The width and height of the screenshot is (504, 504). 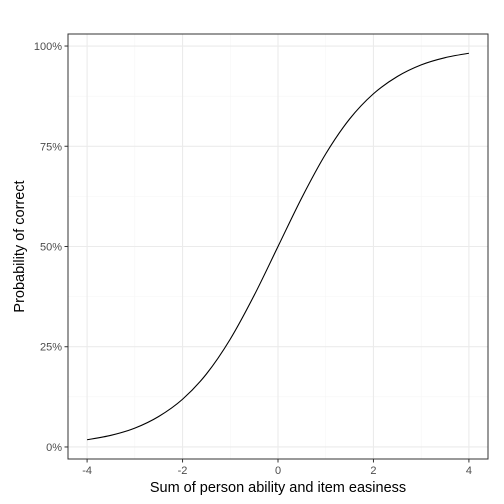 I want to click on x-axis-title: Sum of person ability and item easiness, so click(x=278, y=488).